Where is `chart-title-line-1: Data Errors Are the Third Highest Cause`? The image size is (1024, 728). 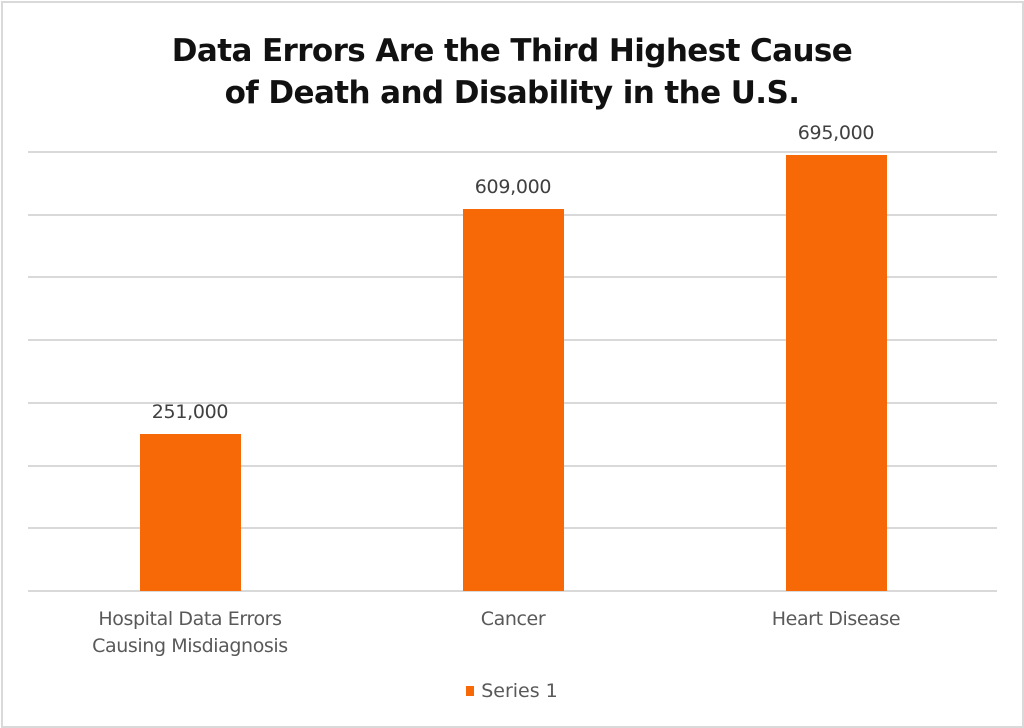 chart-title-line-1: Data Errors Are the Third Highest Cause is located at coordinates (512, 51).